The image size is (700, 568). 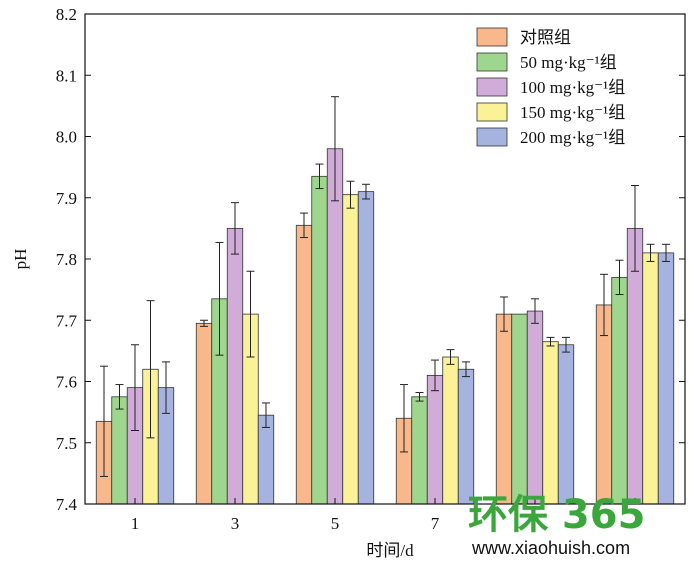 I want to click on y-tick-label: 7.7, so click(x=67, y=320).